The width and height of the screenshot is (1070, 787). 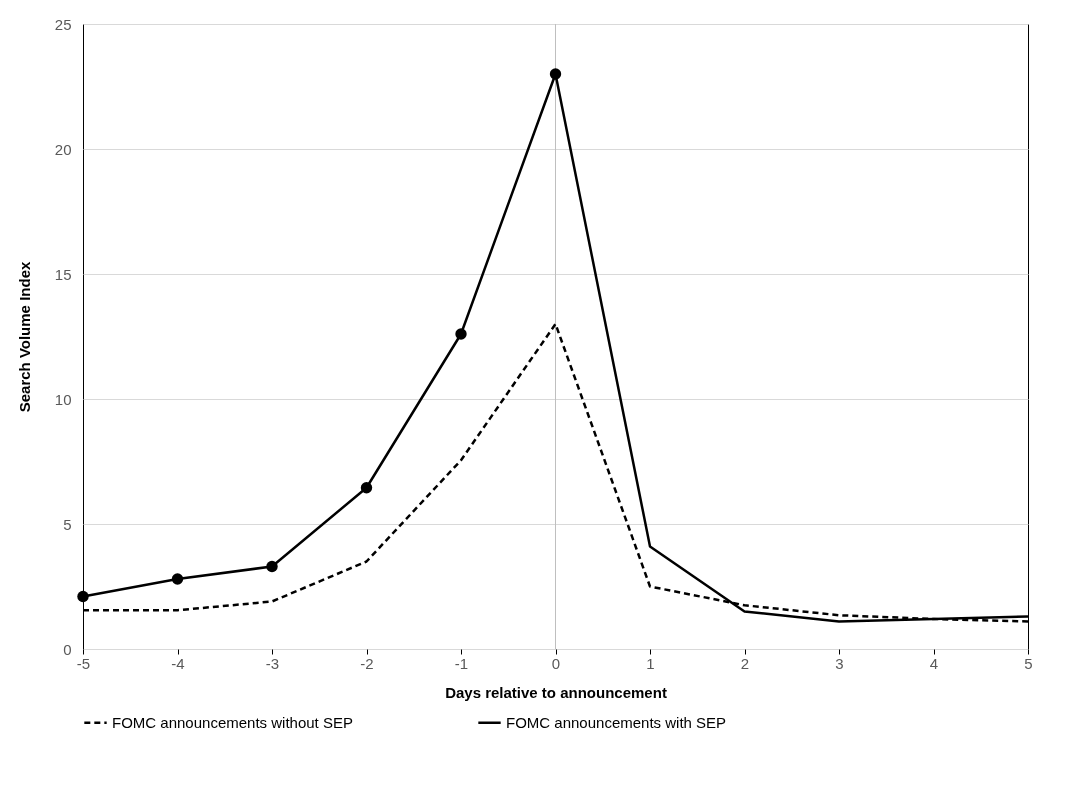 I want to click on x-tick-label: -4, so click(x=178, y=663).